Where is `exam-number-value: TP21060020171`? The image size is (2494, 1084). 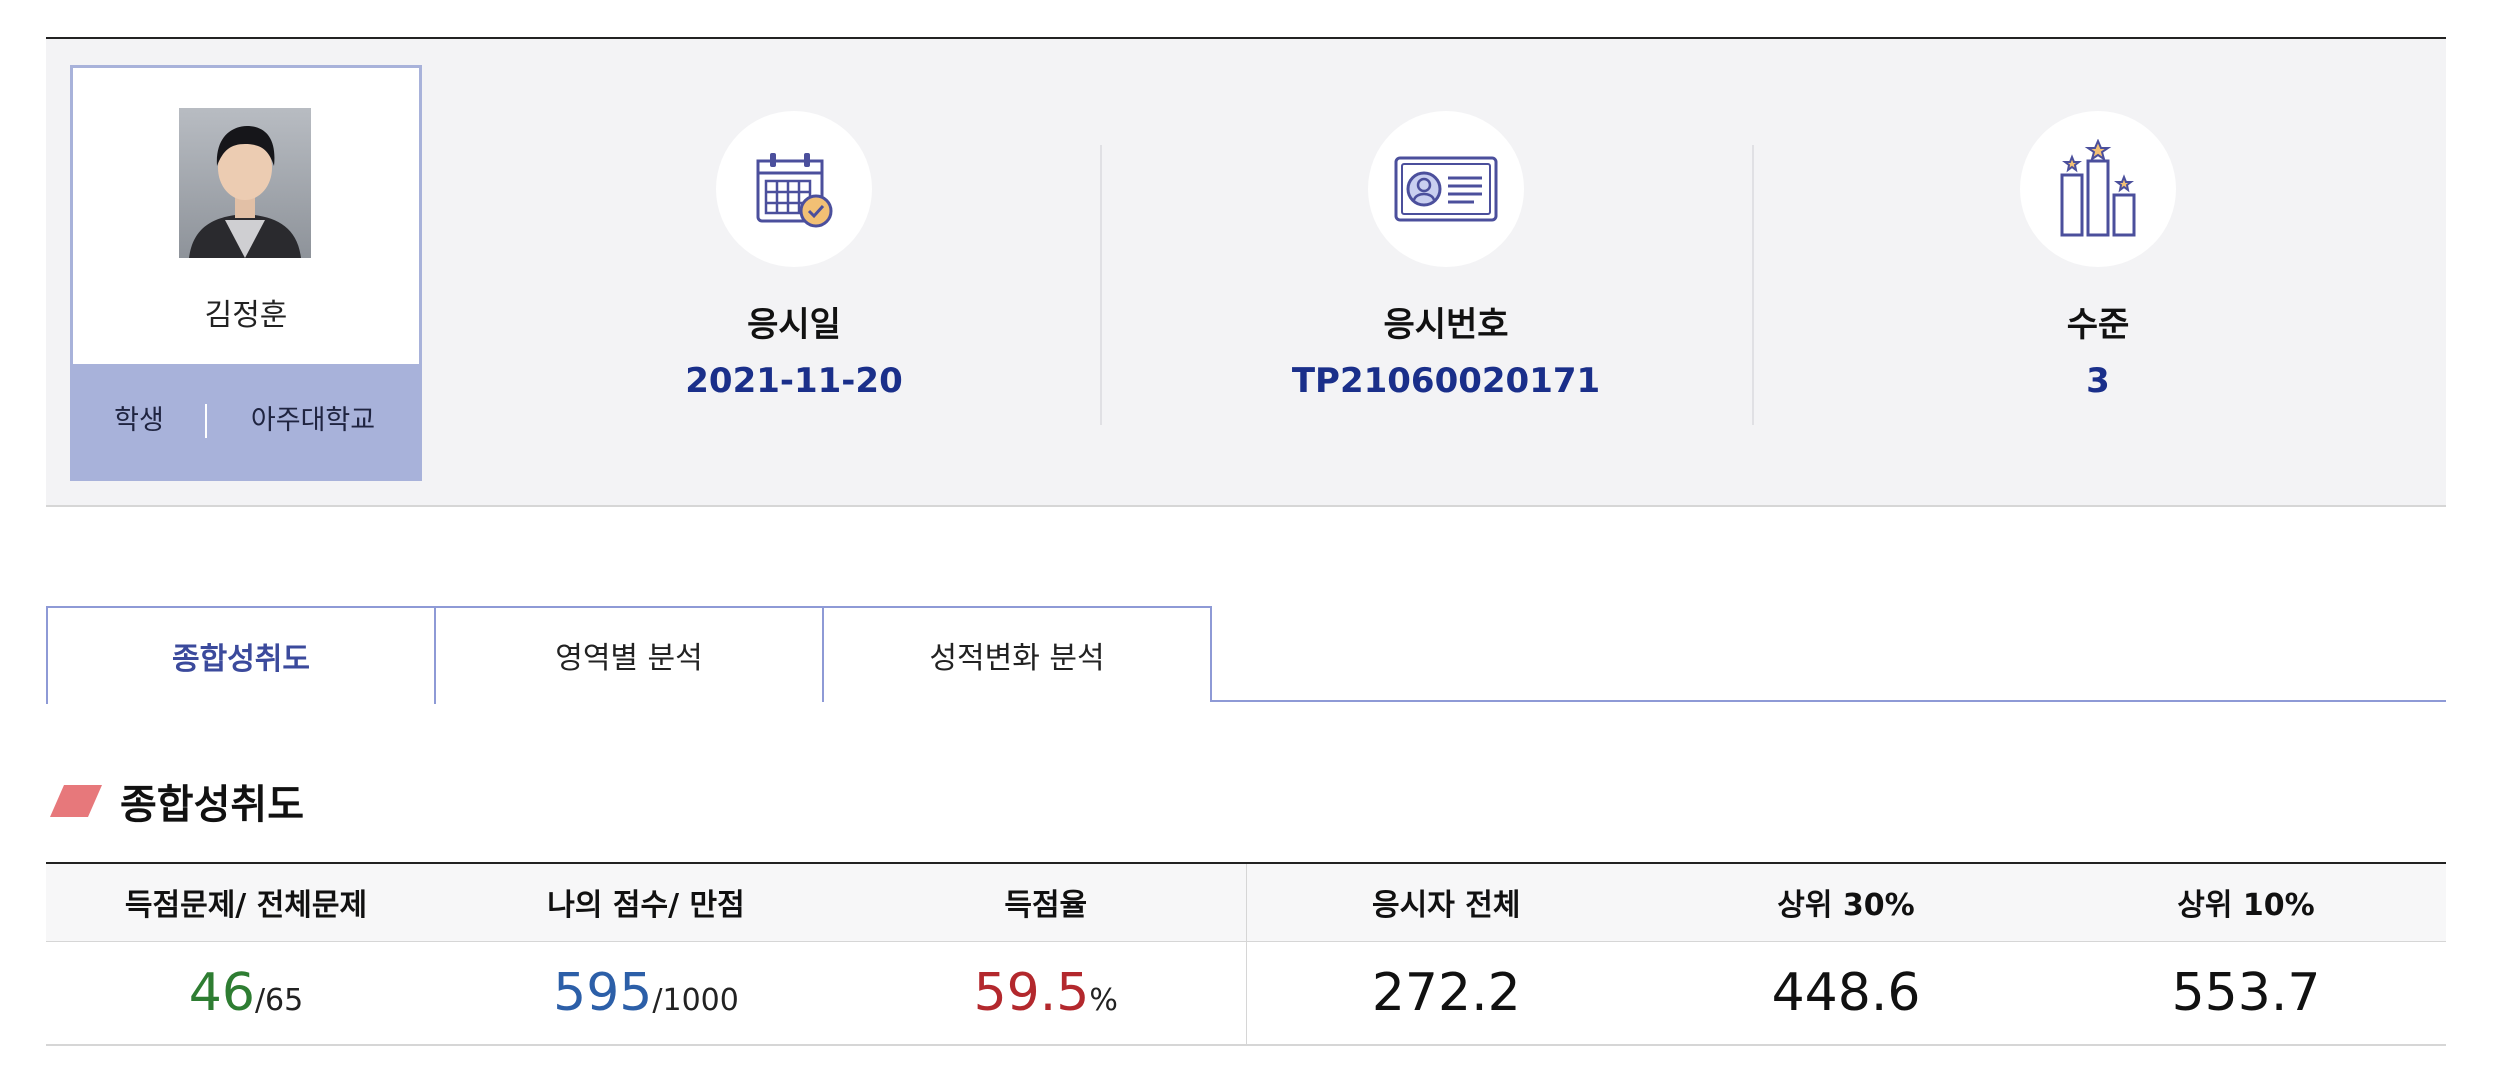
exam-number-value: TP21060020171 is located at coordinates (1446, 381).